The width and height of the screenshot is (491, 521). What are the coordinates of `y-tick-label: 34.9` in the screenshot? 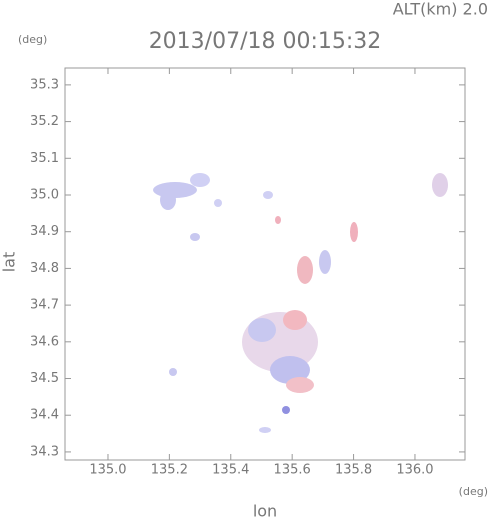 It's located at (44, 231).